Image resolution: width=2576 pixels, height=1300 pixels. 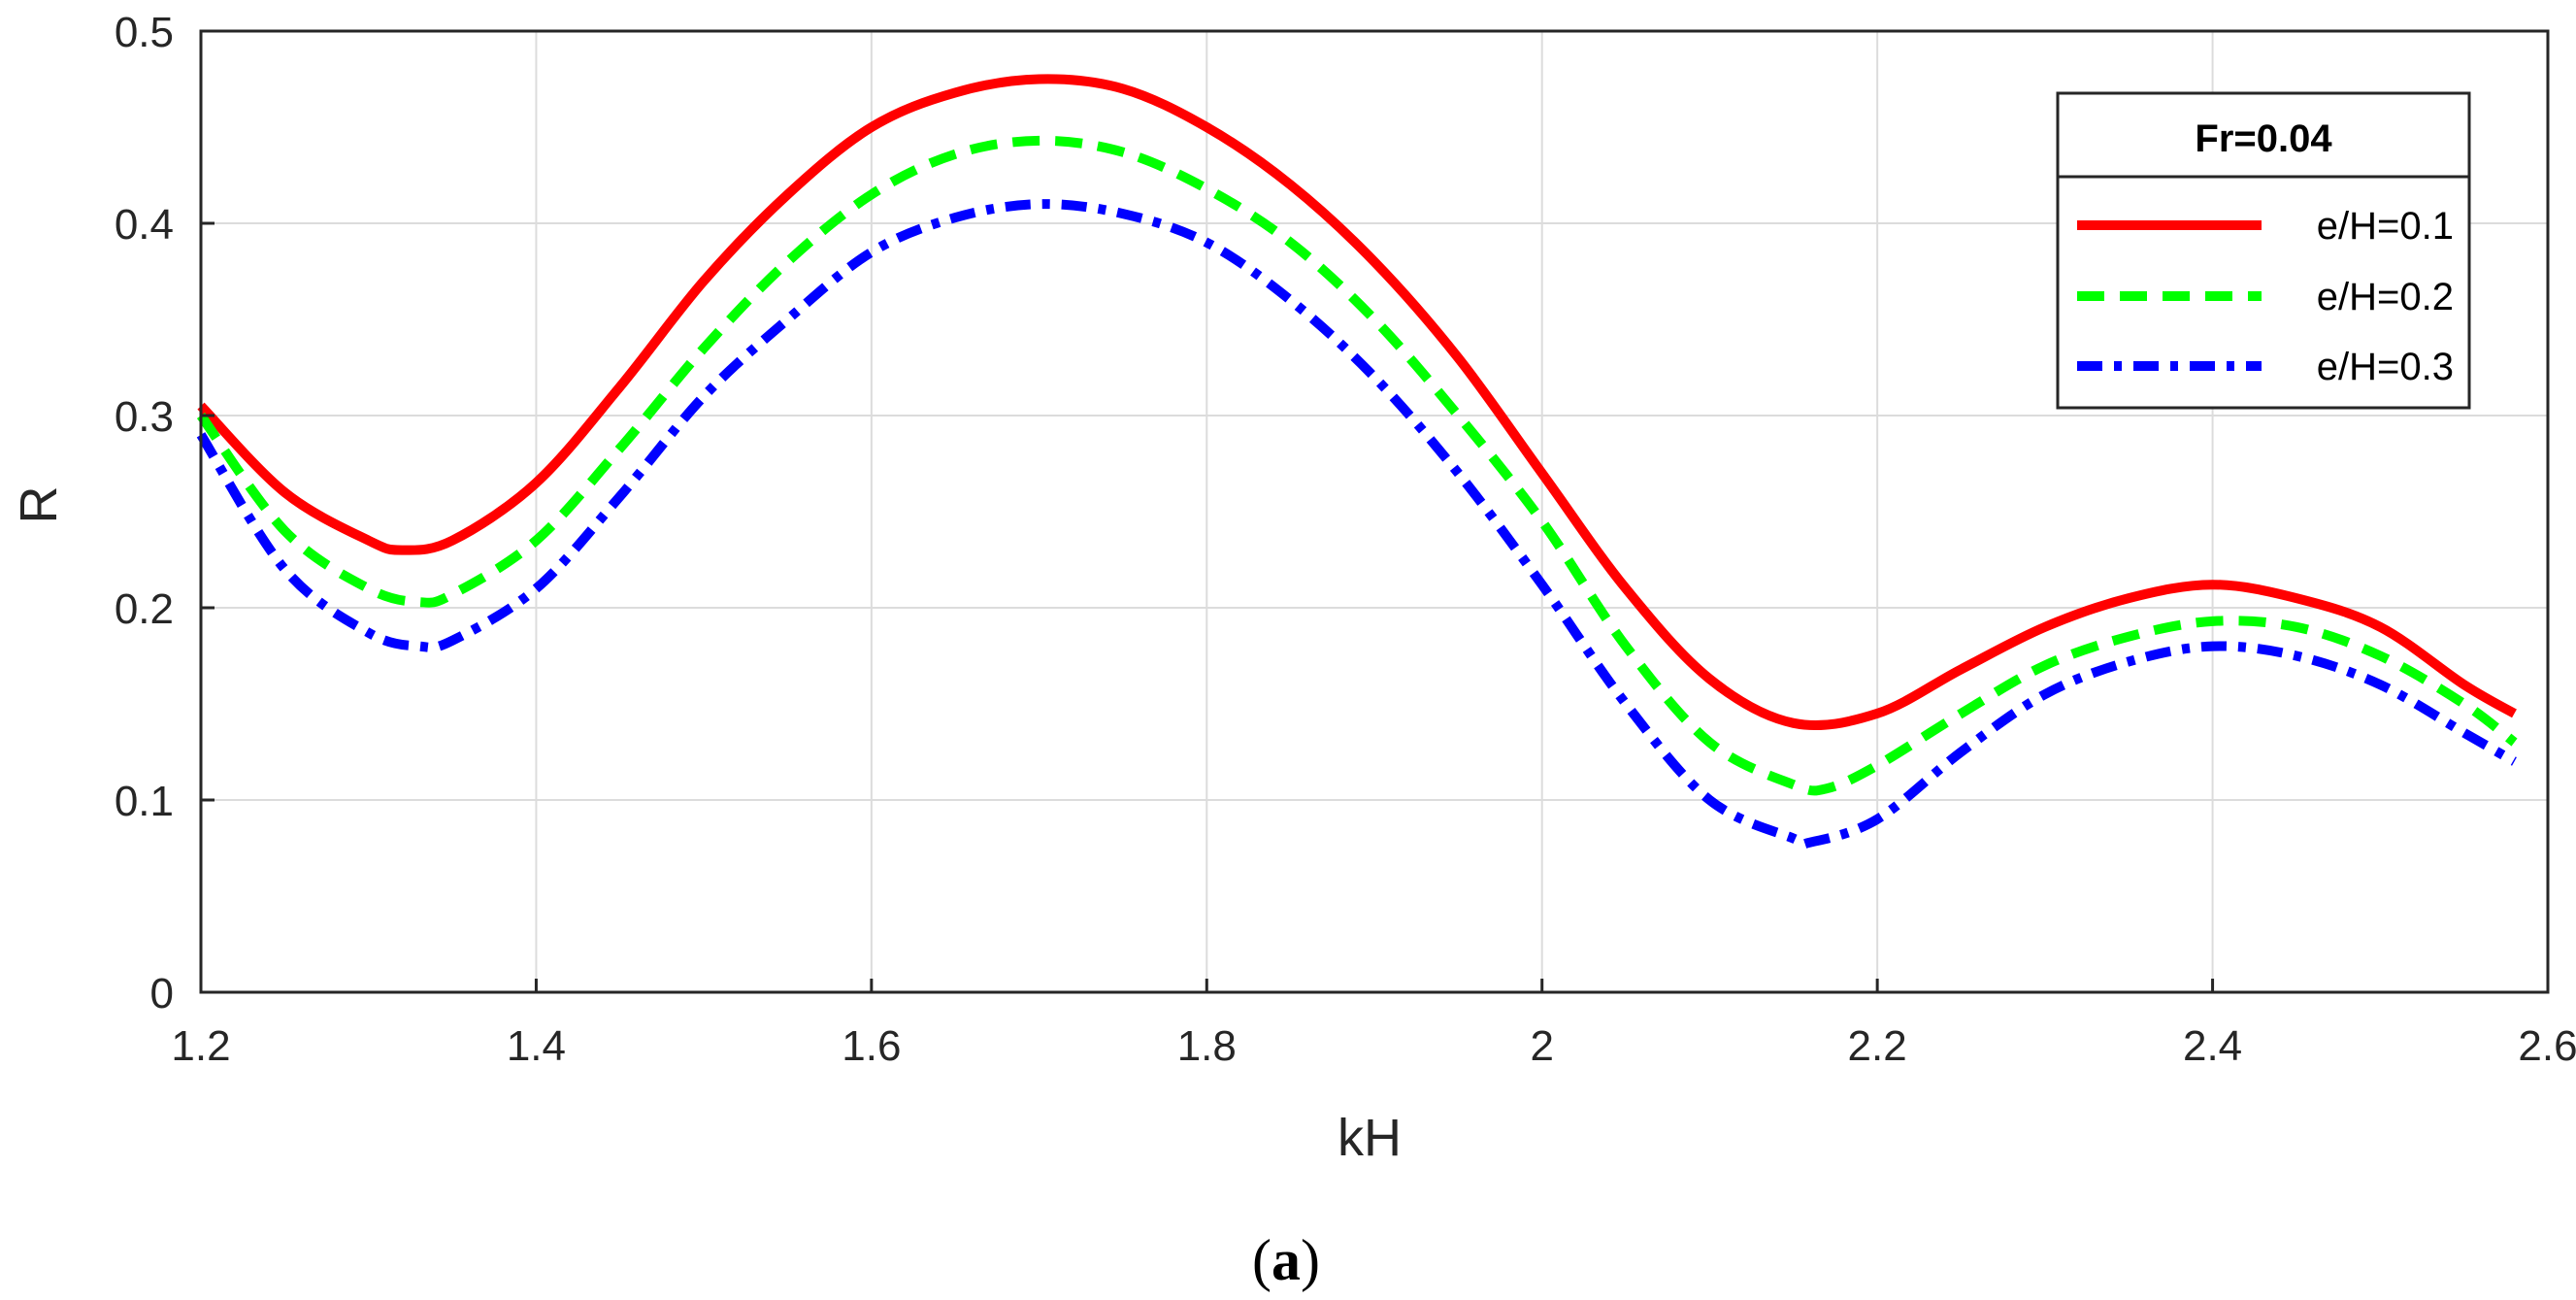 I want to click on caption-letter: a, so click(x=1286, y=1260).